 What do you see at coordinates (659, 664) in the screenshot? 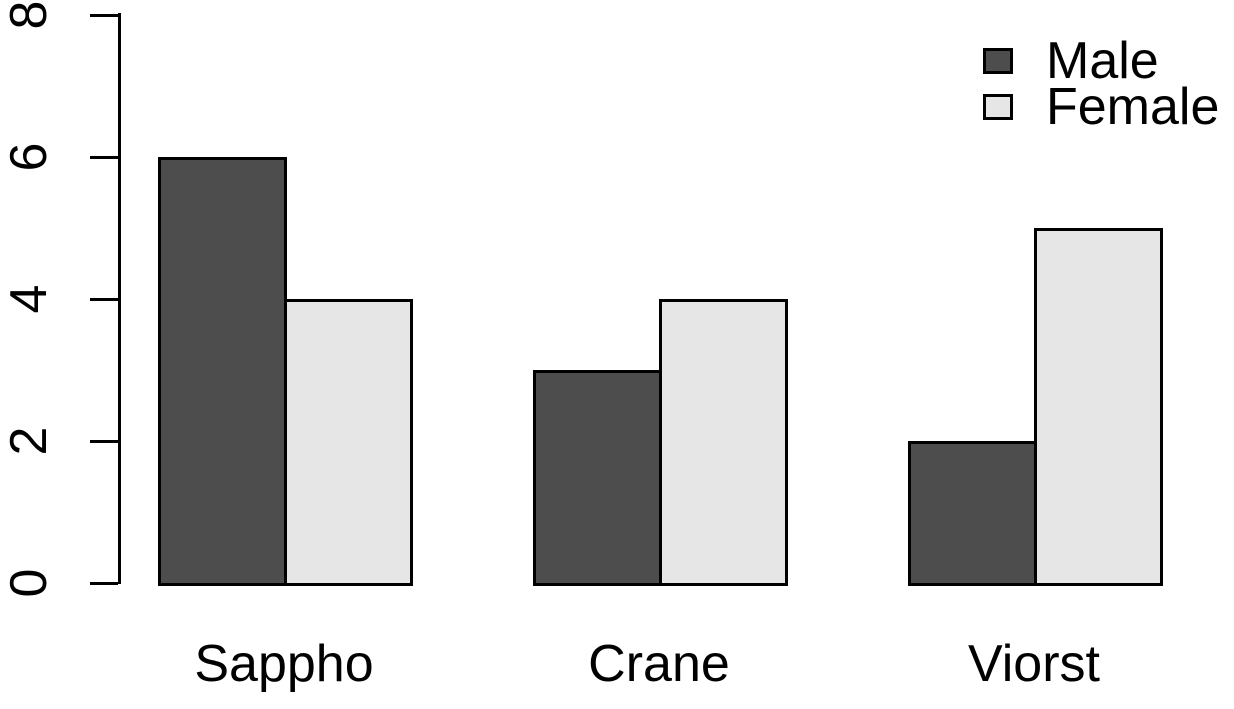
I see `category-label-crane: Crane` at bounding box center [659, 664].